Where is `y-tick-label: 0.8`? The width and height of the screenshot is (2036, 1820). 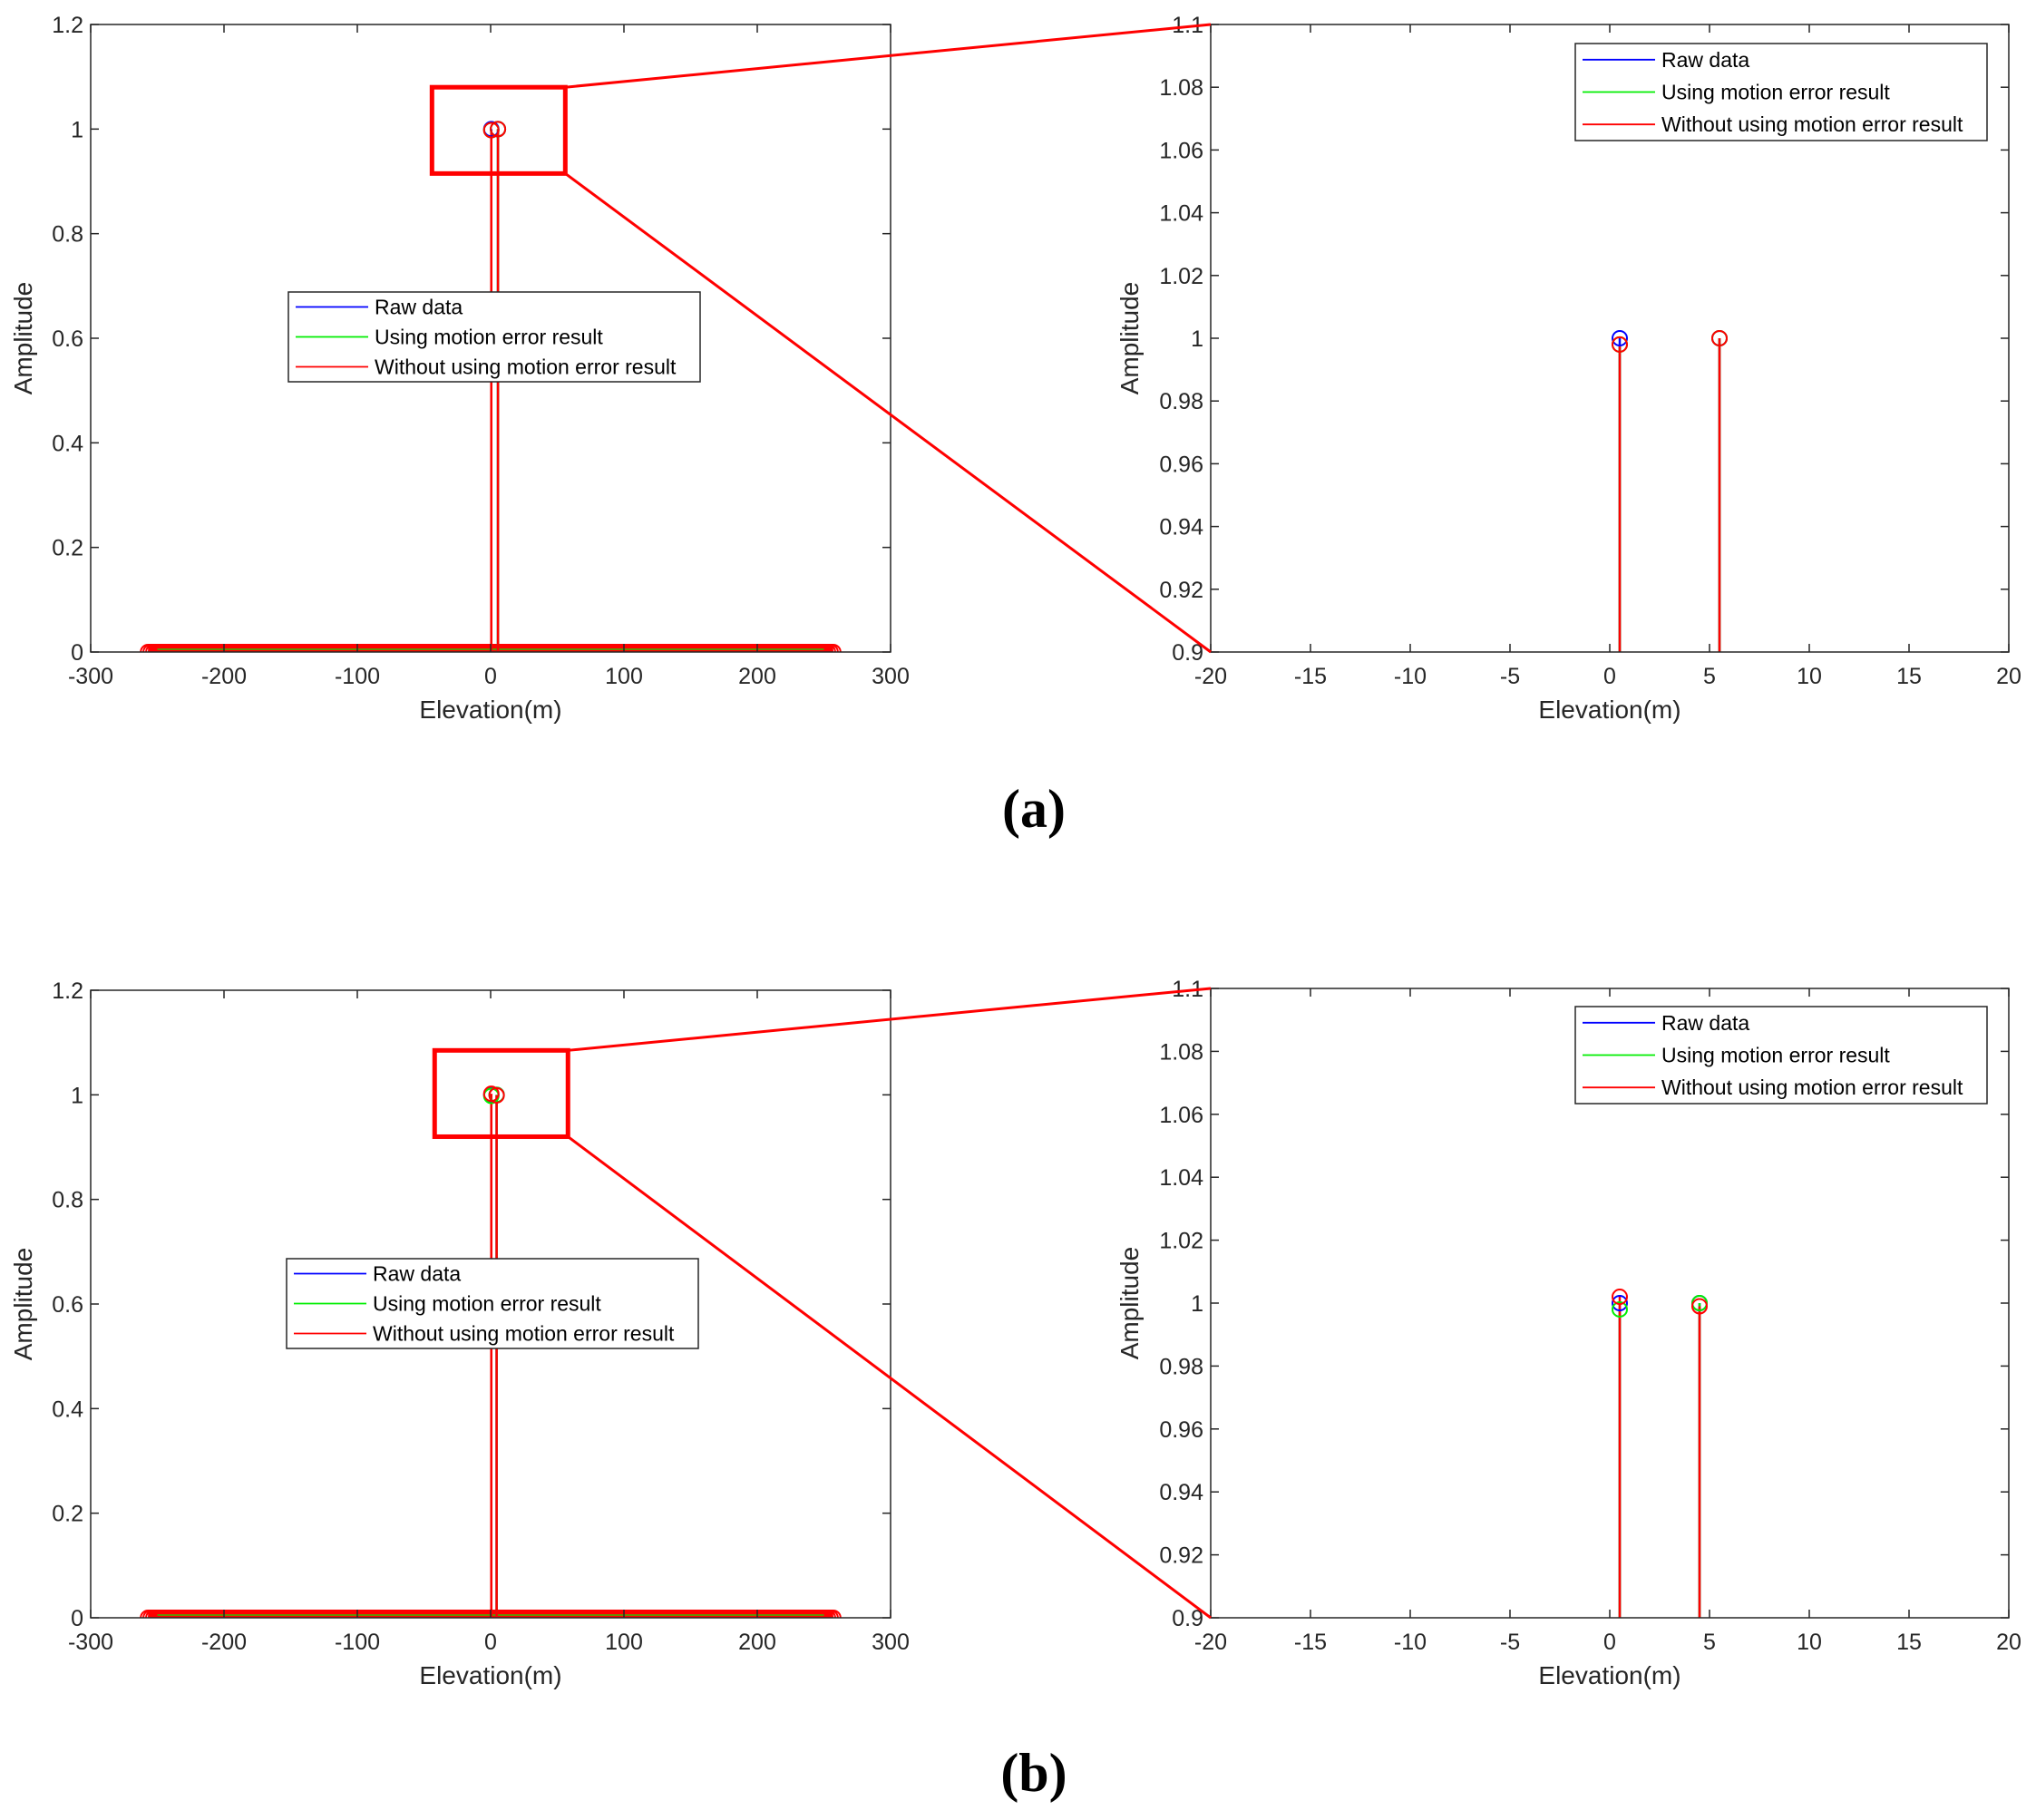 y-tick-label: 0.8 is located at coordinates (67, 235).